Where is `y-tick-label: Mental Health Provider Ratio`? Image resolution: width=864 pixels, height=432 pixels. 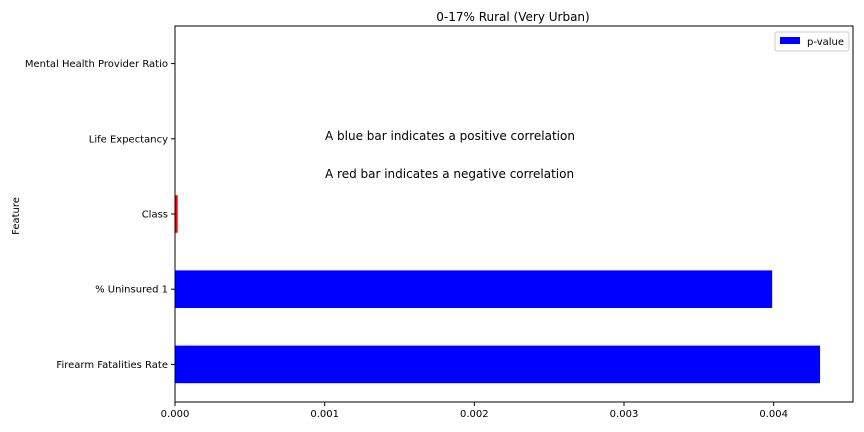
y-tick-label: Mental Health Provider Ratio is located at coordinates (96, 64).